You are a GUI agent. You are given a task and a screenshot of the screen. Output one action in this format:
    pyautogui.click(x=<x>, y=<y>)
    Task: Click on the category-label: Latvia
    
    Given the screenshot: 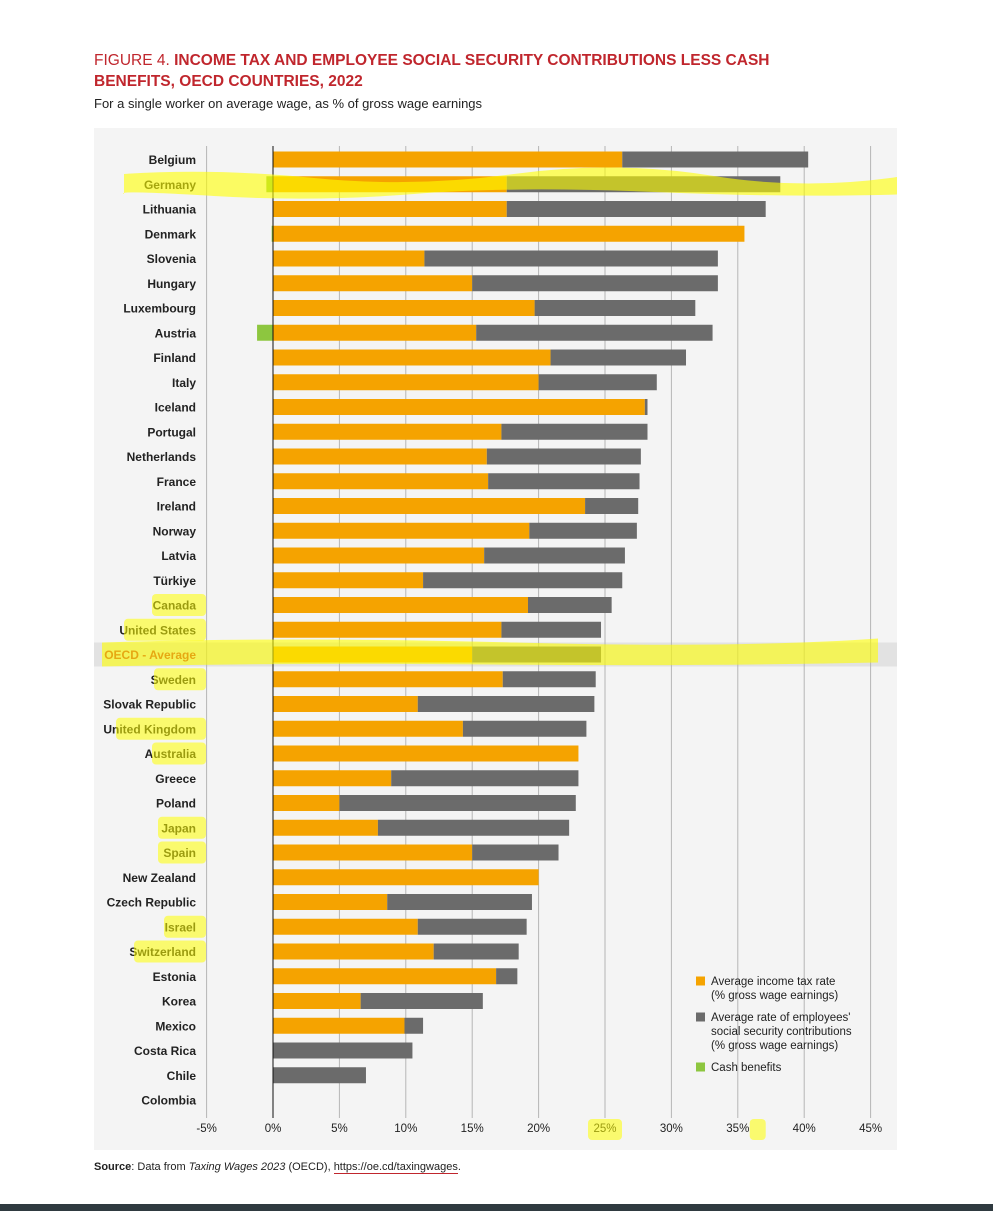 What is the action you would take?
    pyautogui.click(x=178, y=556)
    